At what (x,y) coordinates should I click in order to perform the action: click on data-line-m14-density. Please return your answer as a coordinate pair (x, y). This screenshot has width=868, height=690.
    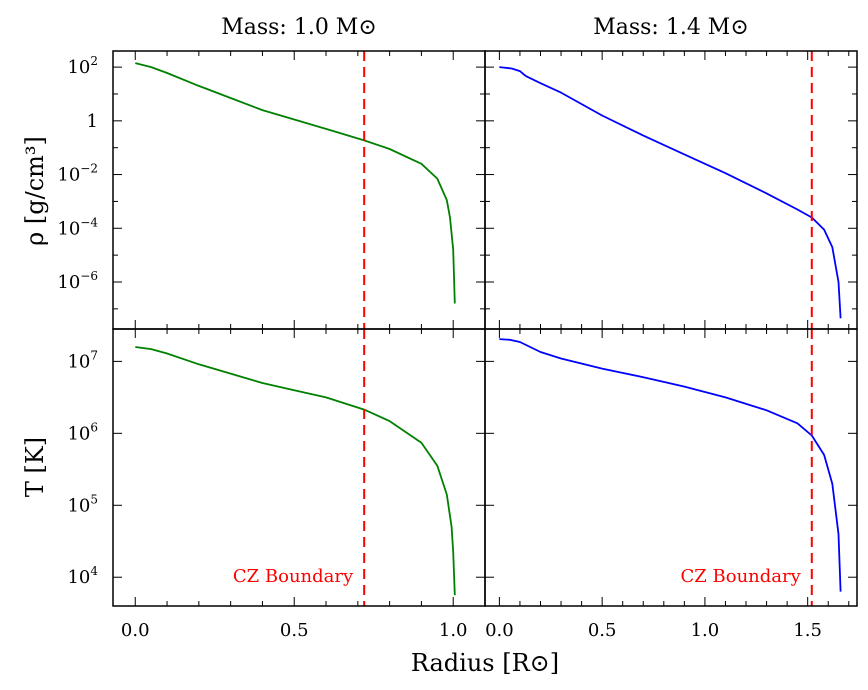
    Looking at the image, I should click on (670, 192).